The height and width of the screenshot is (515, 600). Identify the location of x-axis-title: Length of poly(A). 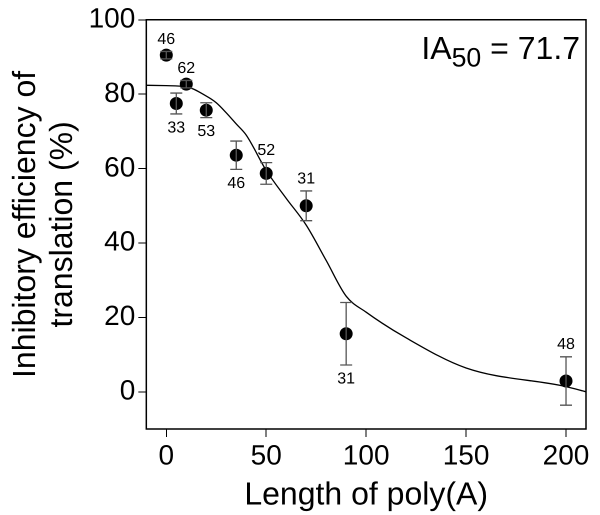
(366, 494).